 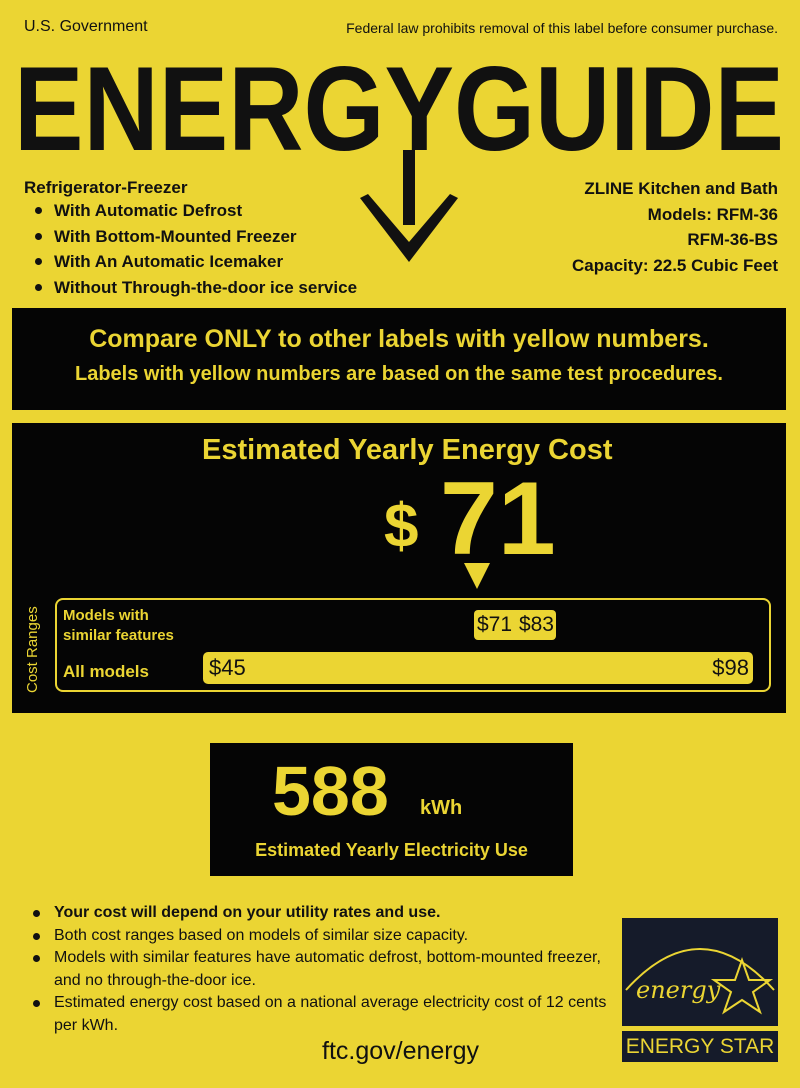 What do you see at coordinates (227, 667) in the screenshot?
I see `all-min: $45` at bounding box center [227, 667].